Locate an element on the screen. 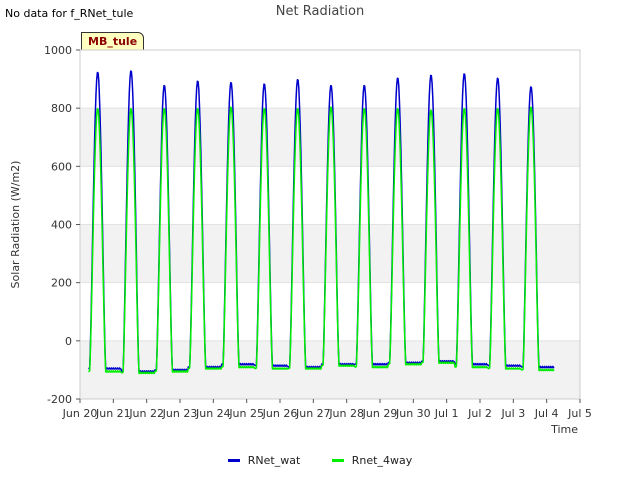 The height and width of the screenshot is (480, 640). x-tick-label: Jul 5 is located at coordinates (579, 413).